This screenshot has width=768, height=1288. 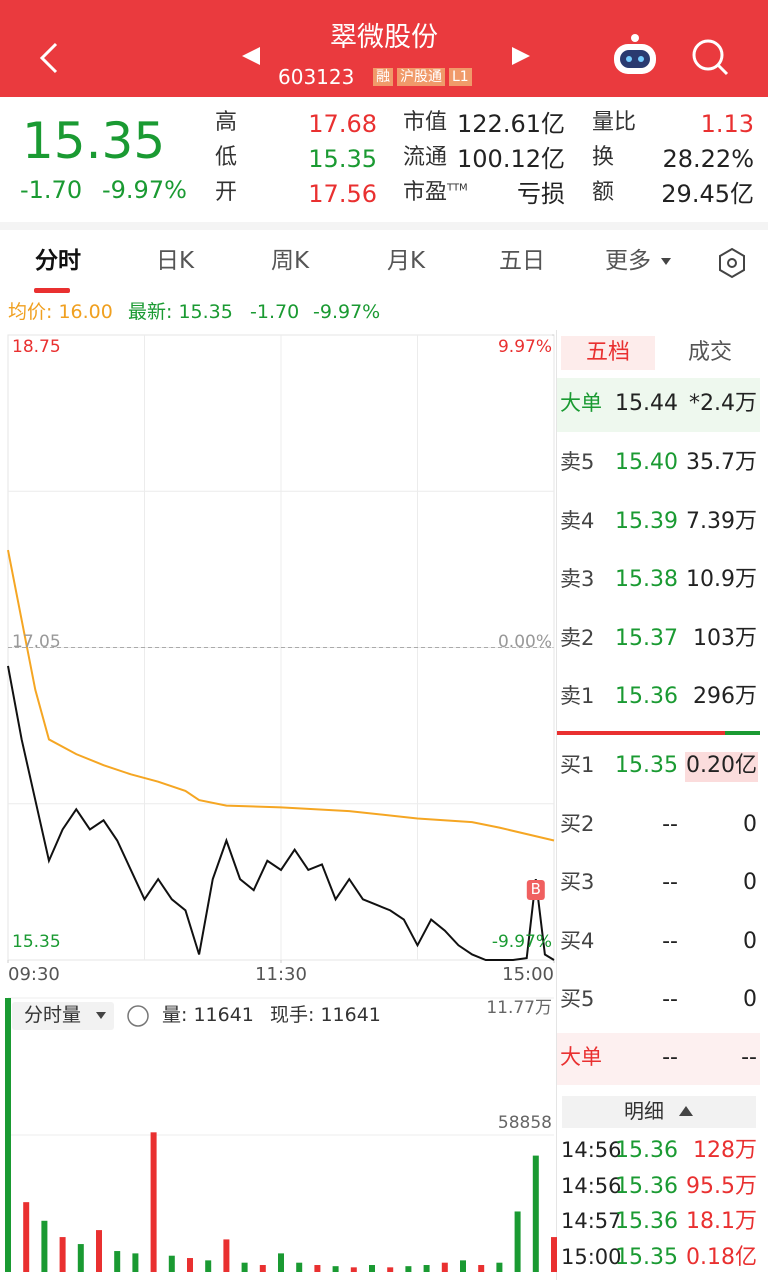 What do you see at coordinates (425, 122) in the screenshot?
I see `stat-label: 市值` at bounding box center [425, 122].